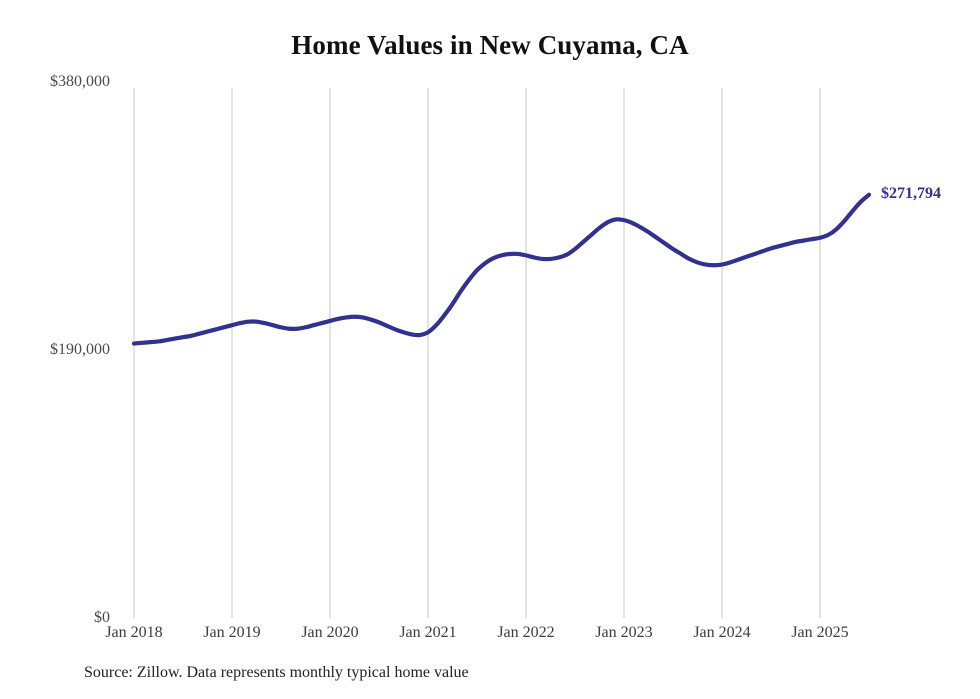 The width and height of the screenshot is (980, 699). I want to click on x-tick-label-jan-2018: Jan 2018, so click(134, 632).